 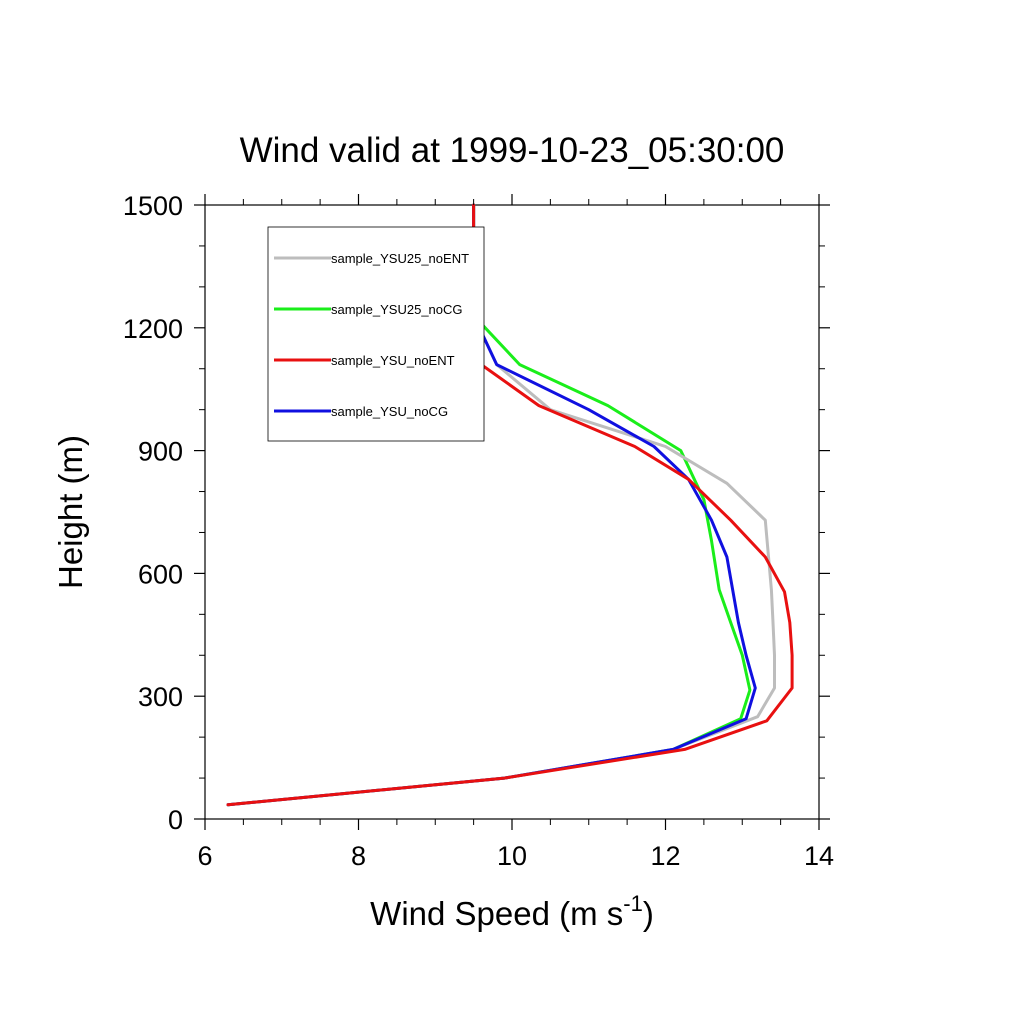 I want to click on legend-label: sample_YSU_noENT, so click(x=393, y=360).